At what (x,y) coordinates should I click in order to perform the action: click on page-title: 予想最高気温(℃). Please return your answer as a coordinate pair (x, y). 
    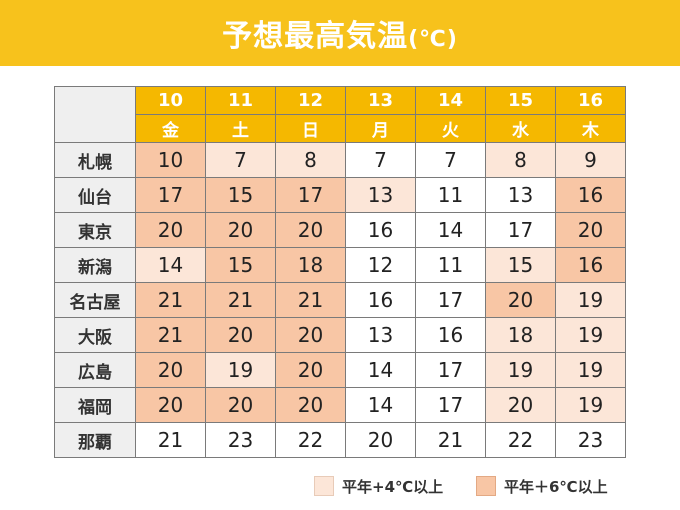
    Looking at the image, I should click on (340, 33).